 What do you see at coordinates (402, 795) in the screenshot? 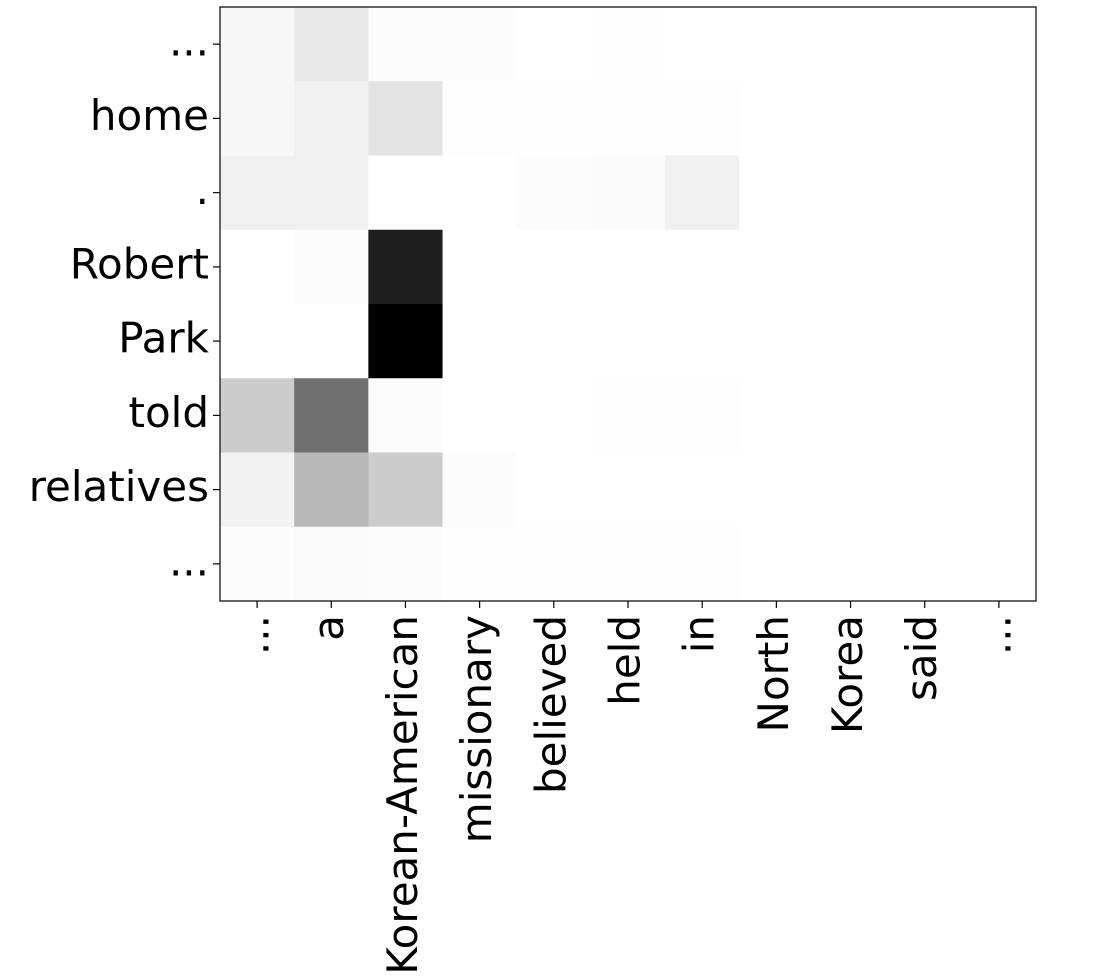
I see `x-tick-label: Korean-American` at bounding box center [402, 795].